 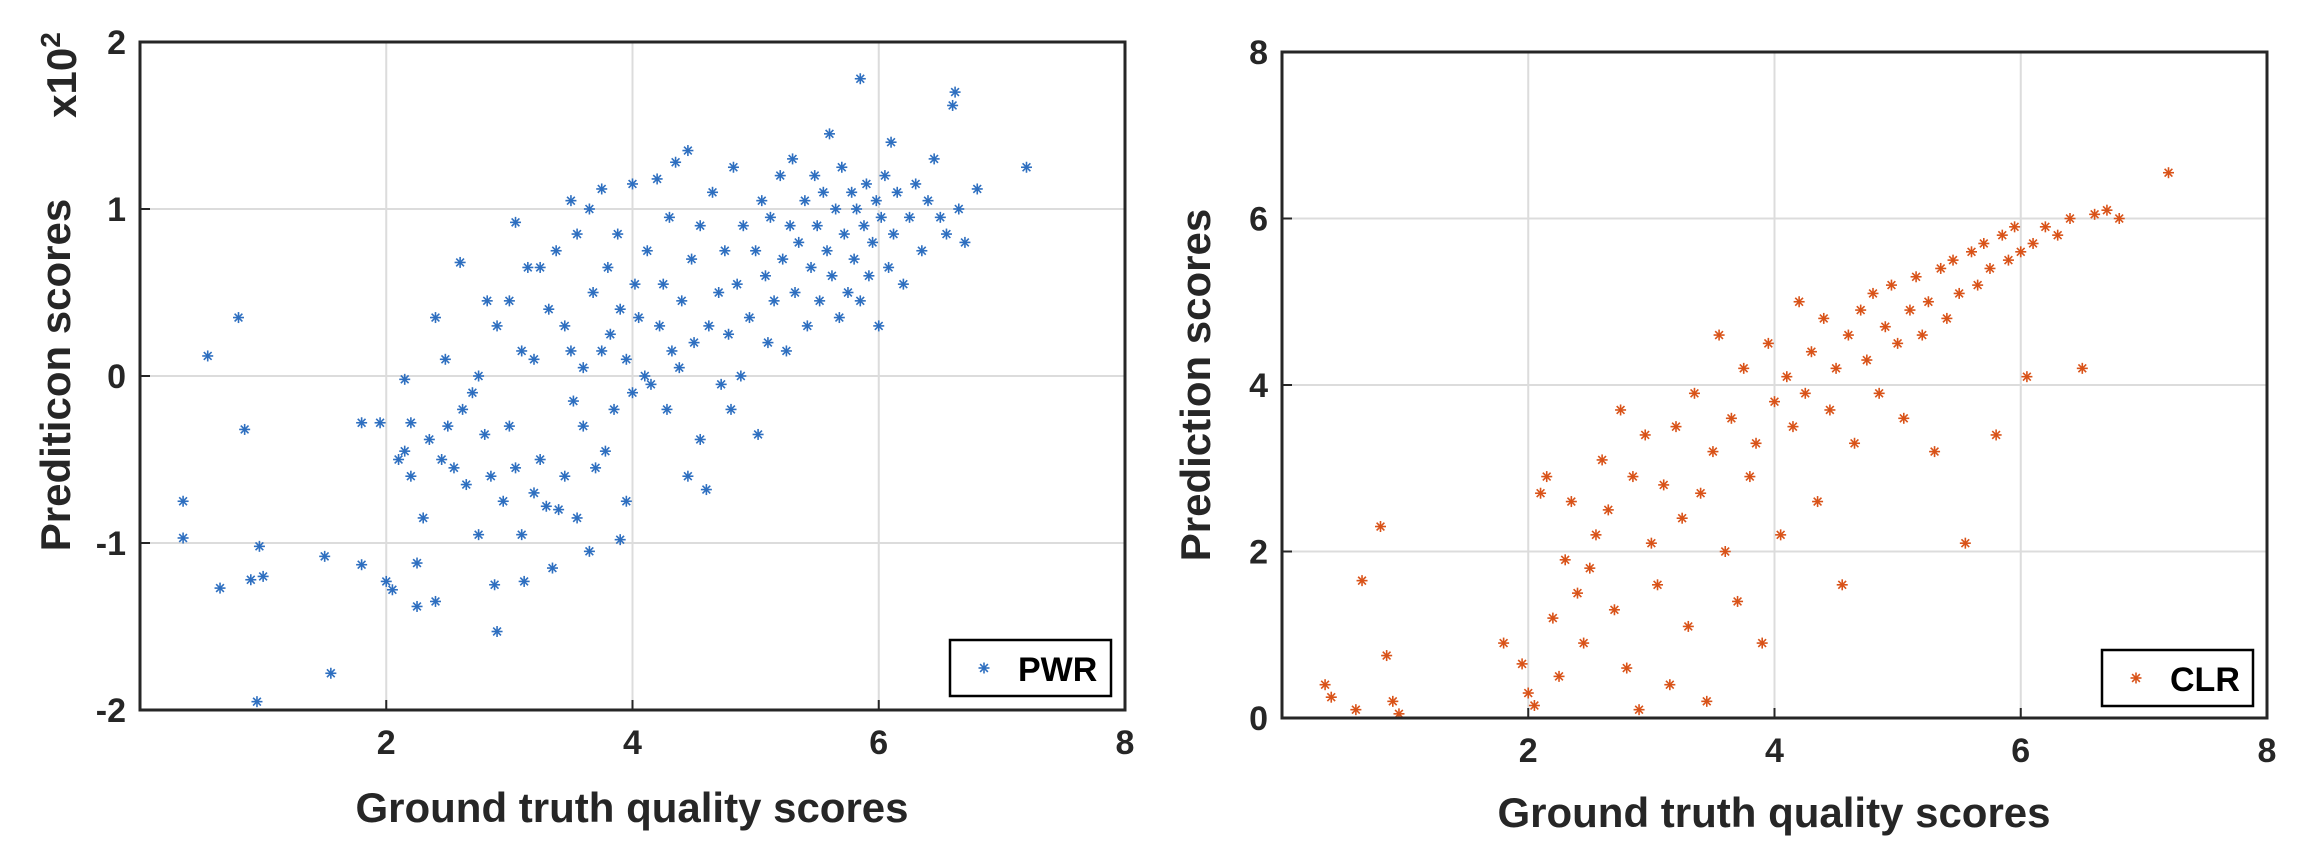 What do you see at coordinates (755, 731) in the screenshot?
I see `x-tick-labels-pwr: 2 4 6 8` at bounding box center [755, 731].